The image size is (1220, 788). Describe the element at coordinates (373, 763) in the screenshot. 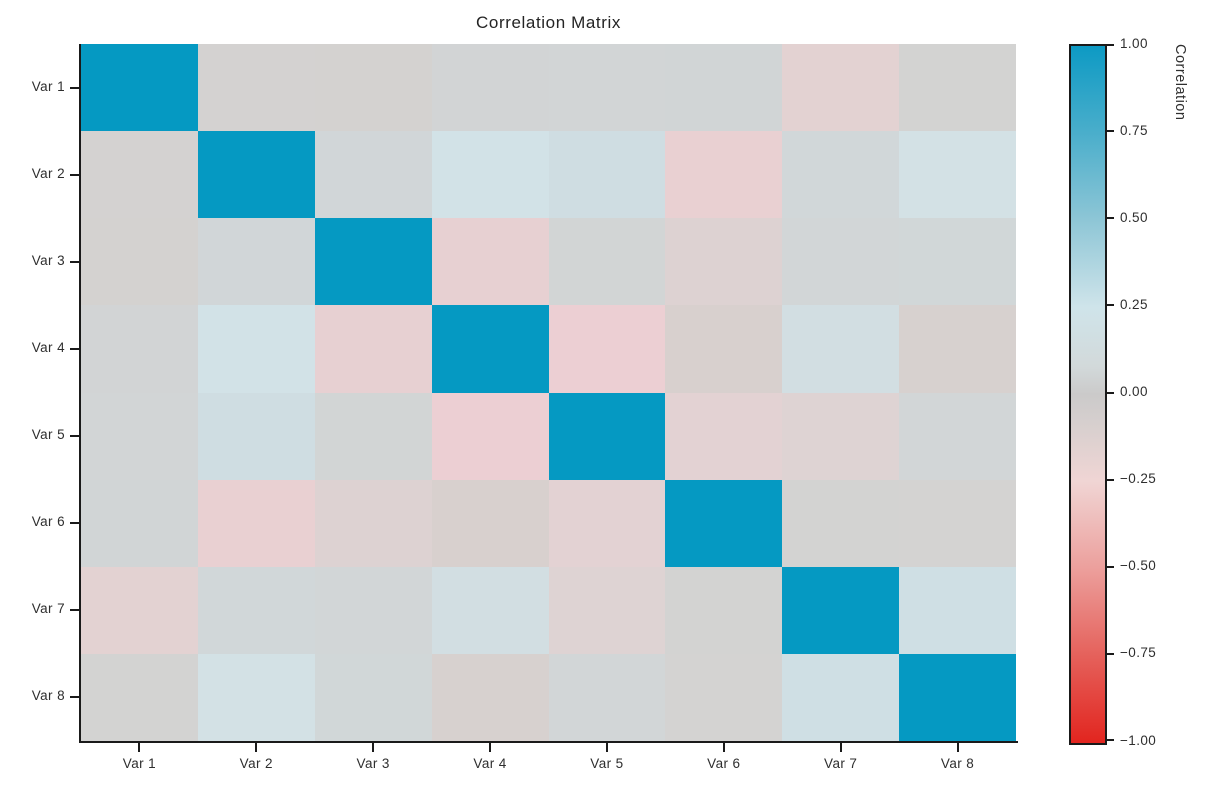

I see `x-tick-label: Var 3` at that location.